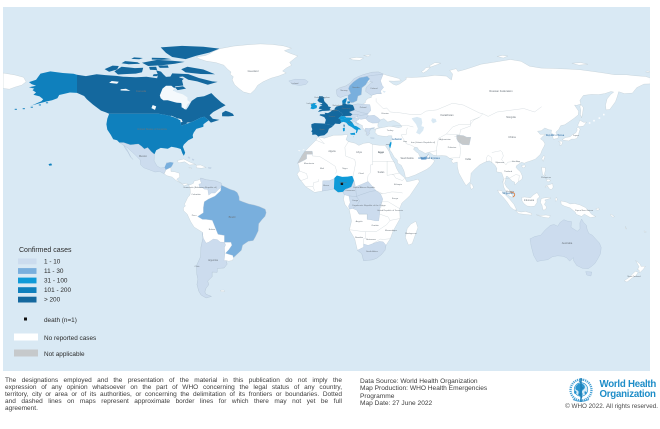 This screenshot has height=429, width=660. Describe the element at coordinates (332, 151) in the screenshot. I see `svg-text: Algeria` at that location.